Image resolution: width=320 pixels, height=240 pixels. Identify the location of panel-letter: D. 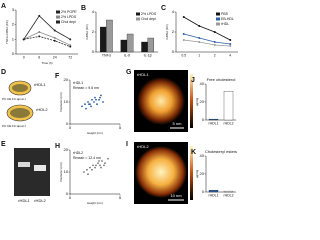
(3, 72).